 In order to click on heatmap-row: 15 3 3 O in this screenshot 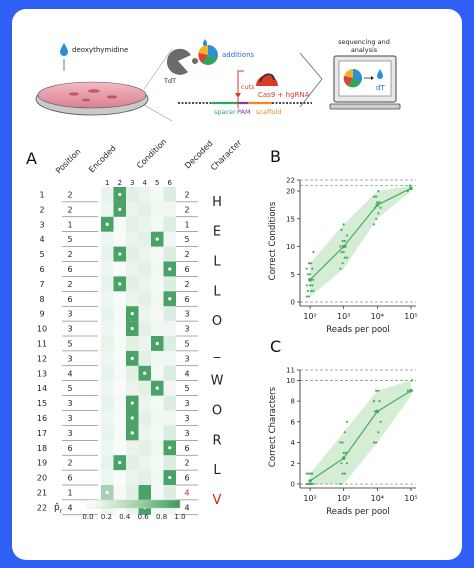, I will do `click(129, 407)`.